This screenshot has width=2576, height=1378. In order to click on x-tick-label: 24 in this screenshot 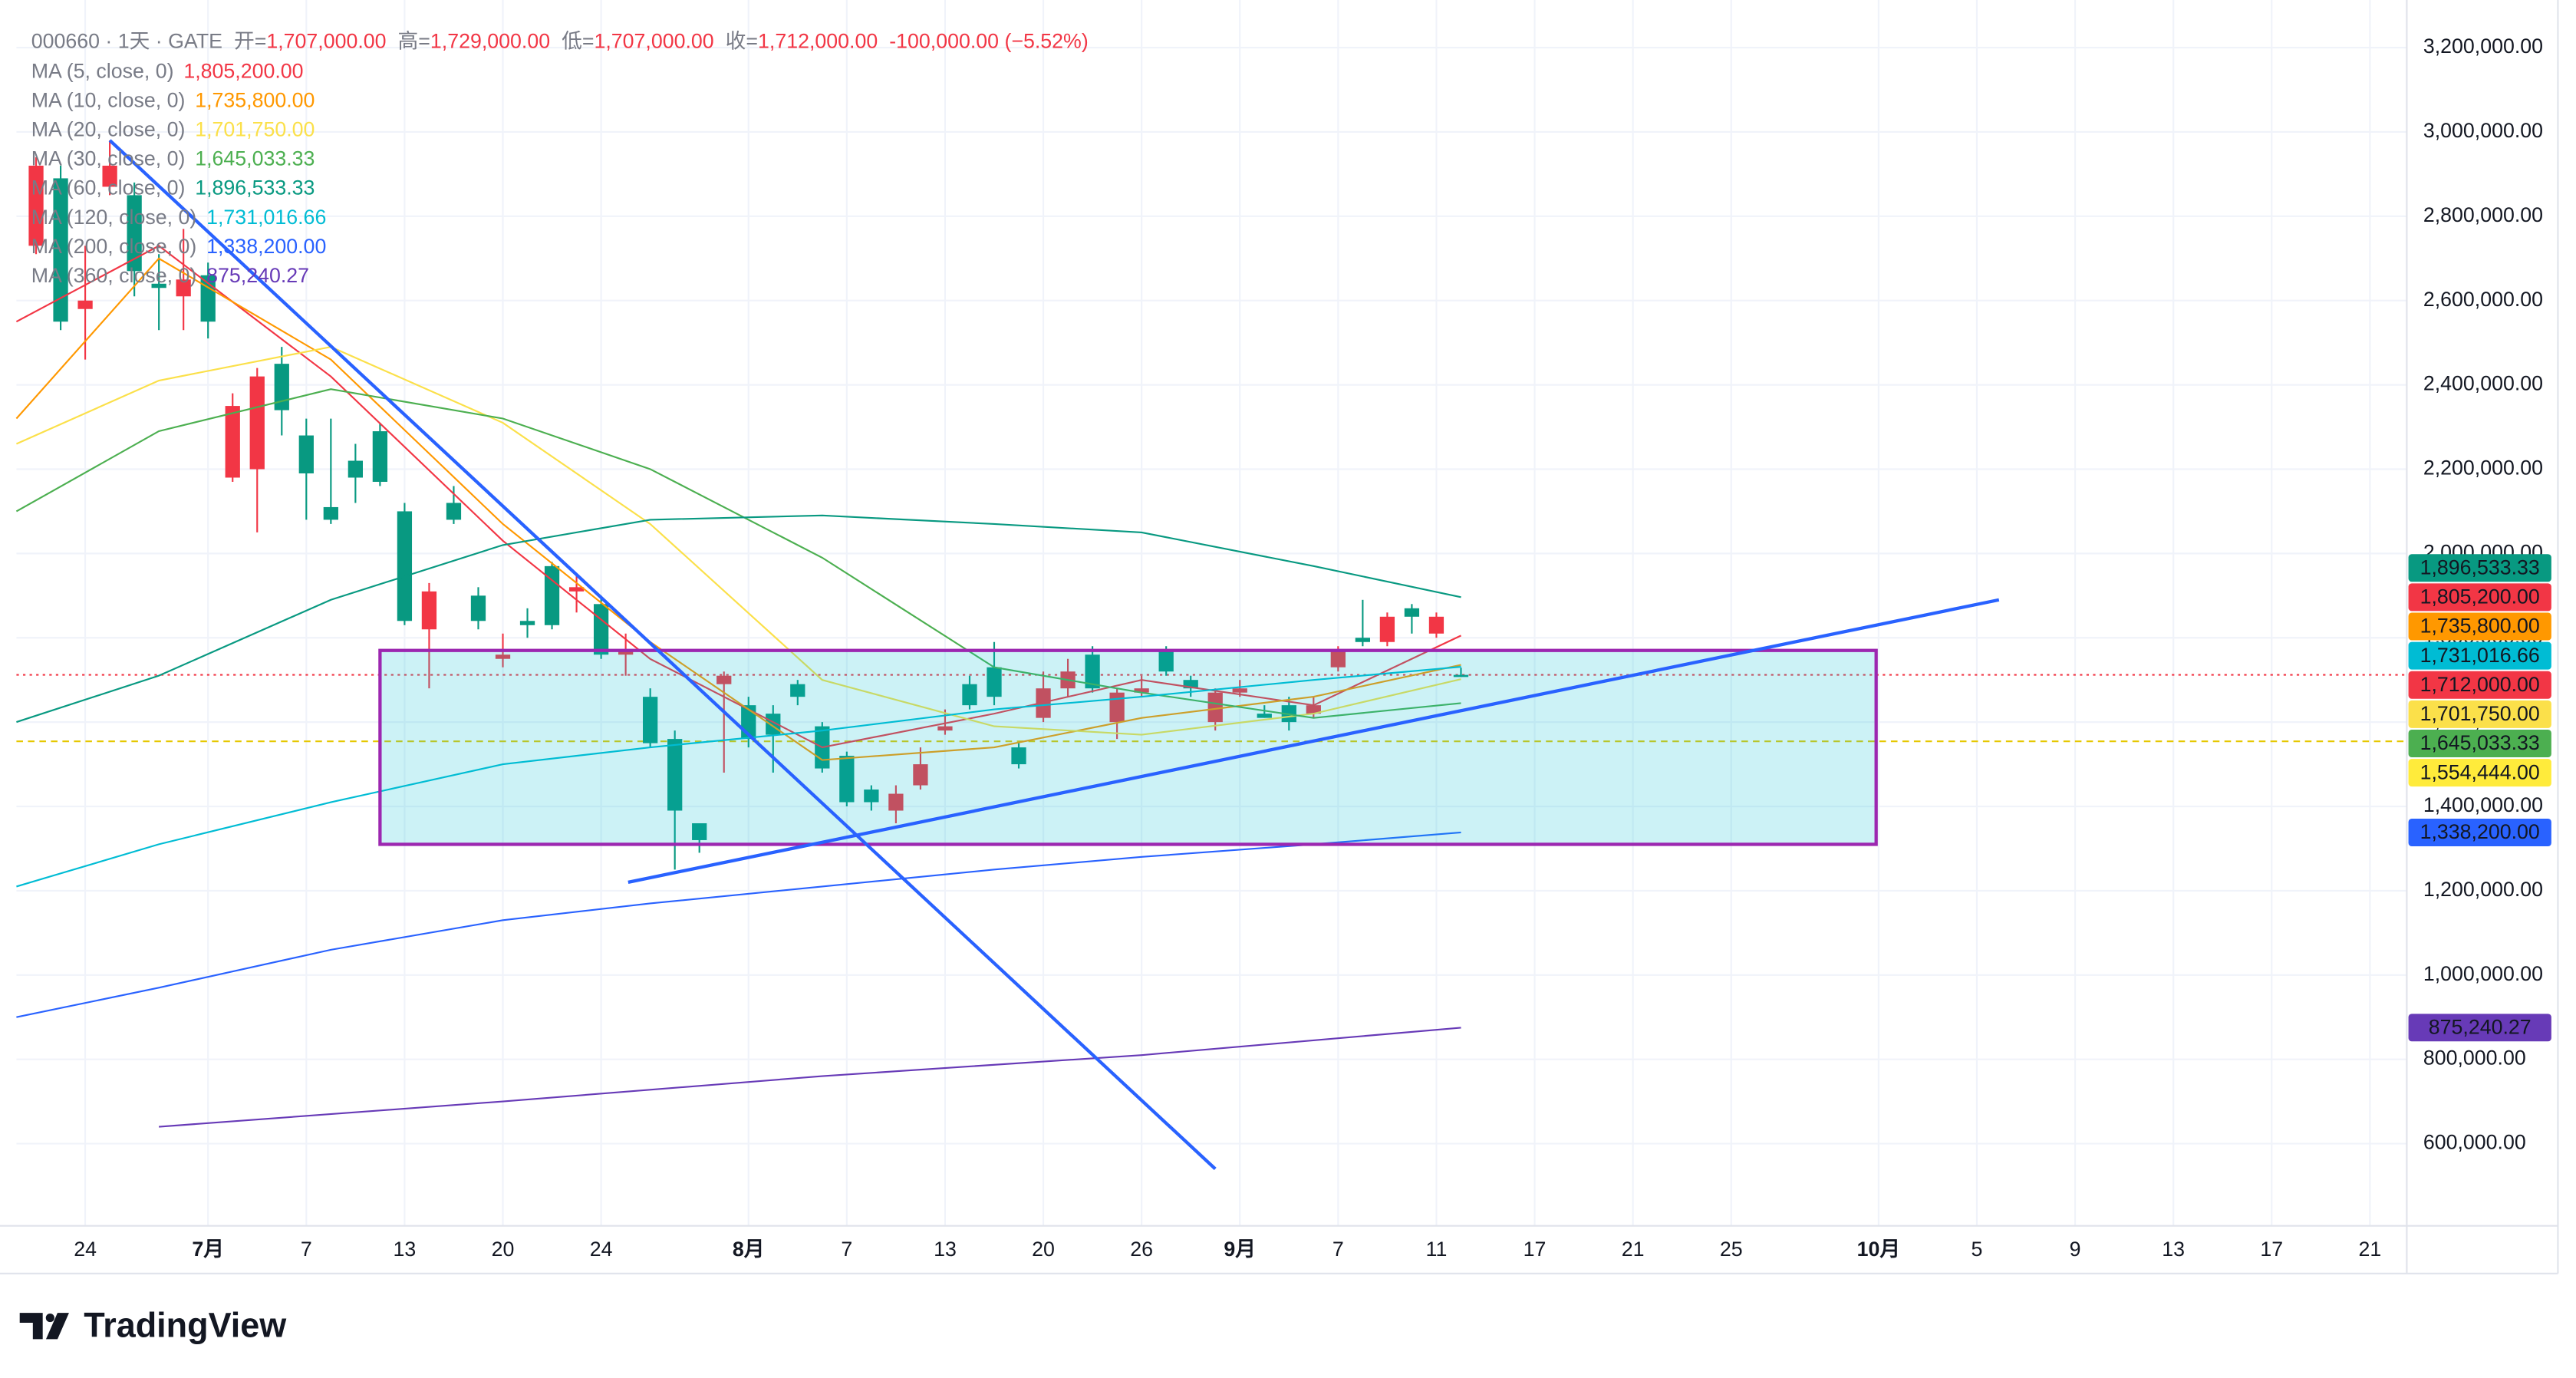, I will do `click(85, 1249)`.